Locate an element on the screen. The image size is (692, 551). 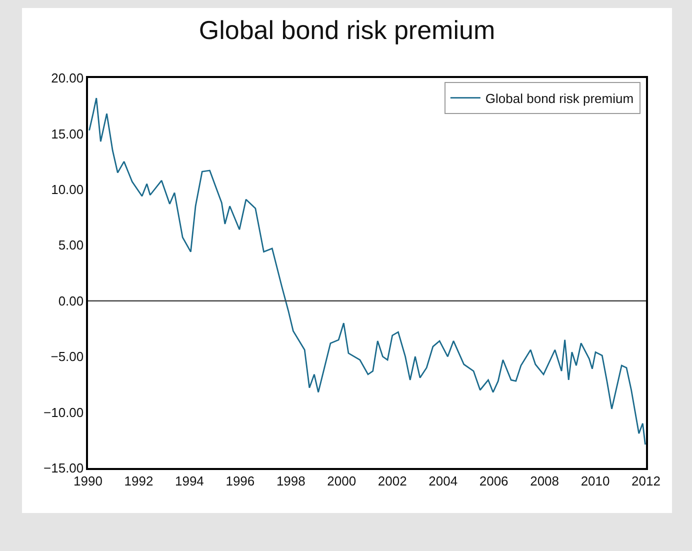
y-tick-label: 0.00 is located at coordinates (71, 300).